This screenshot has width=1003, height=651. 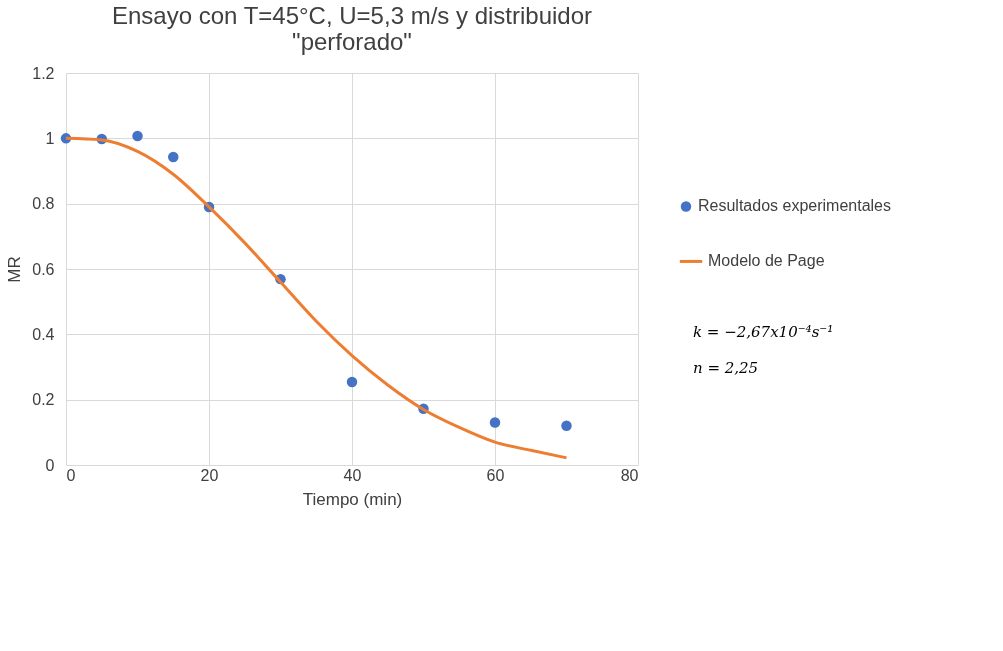 I want to click on y-tick-label: 0.8, so click(x=43, y=204).